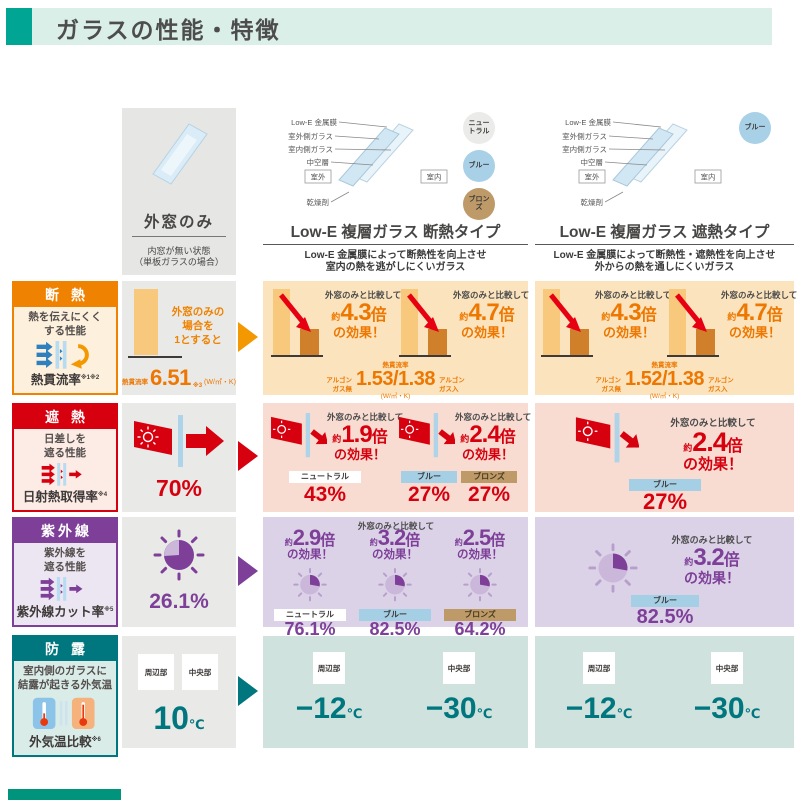  I want to click on page-title: ガラスの性能・特徴, so click(168, 30).